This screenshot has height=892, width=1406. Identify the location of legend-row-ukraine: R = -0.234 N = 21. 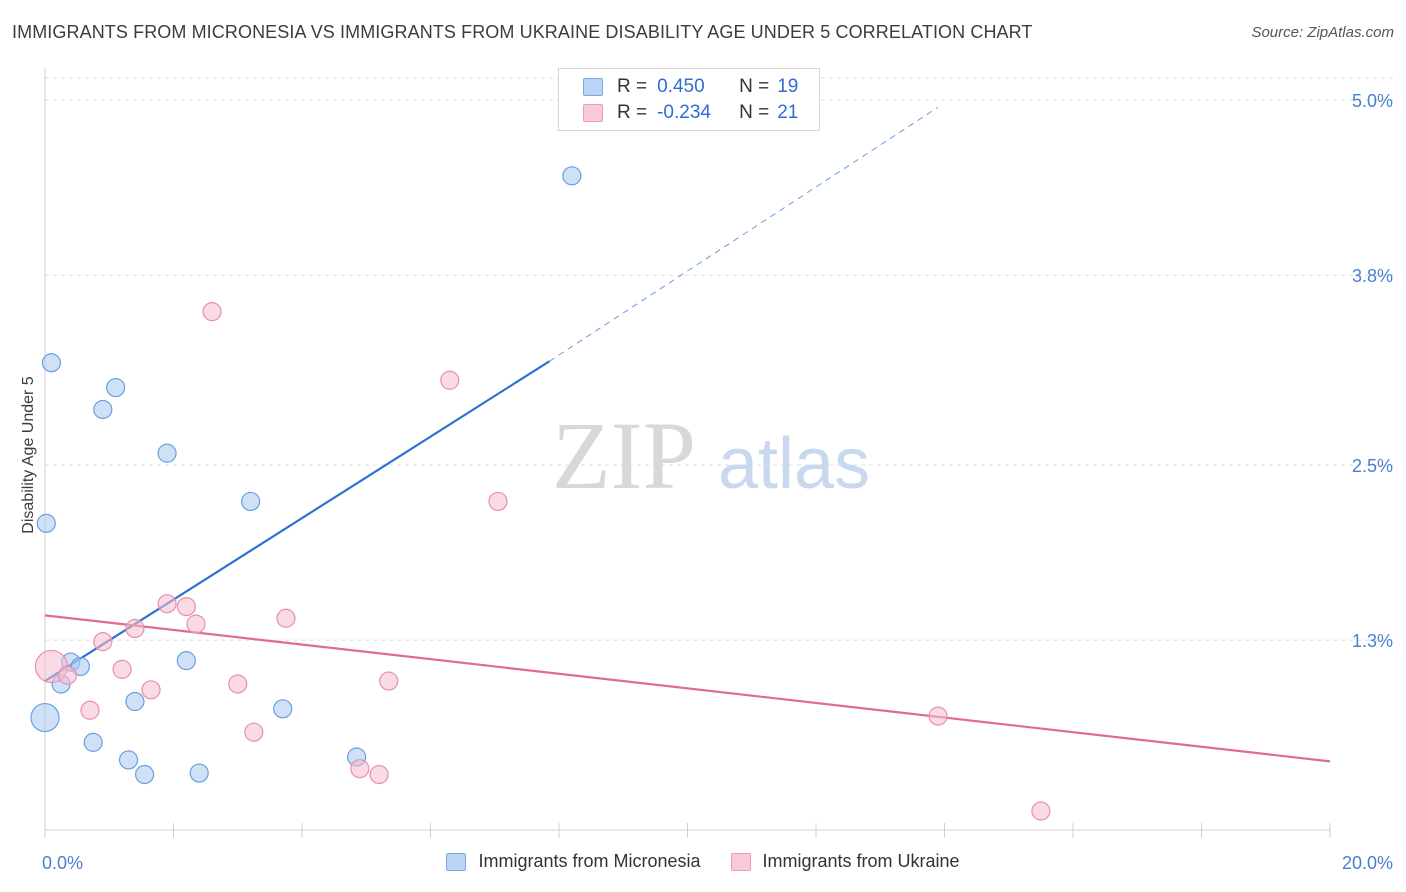
(690, 113).